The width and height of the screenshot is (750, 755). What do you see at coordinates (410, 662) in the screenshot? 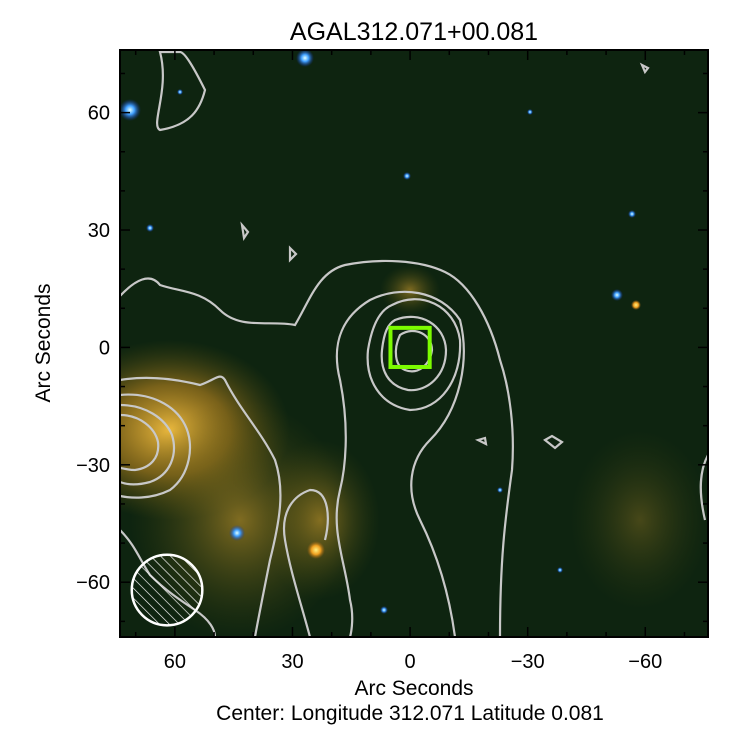
I see `x-tick-label: 0` at bounding box center [410, 662].